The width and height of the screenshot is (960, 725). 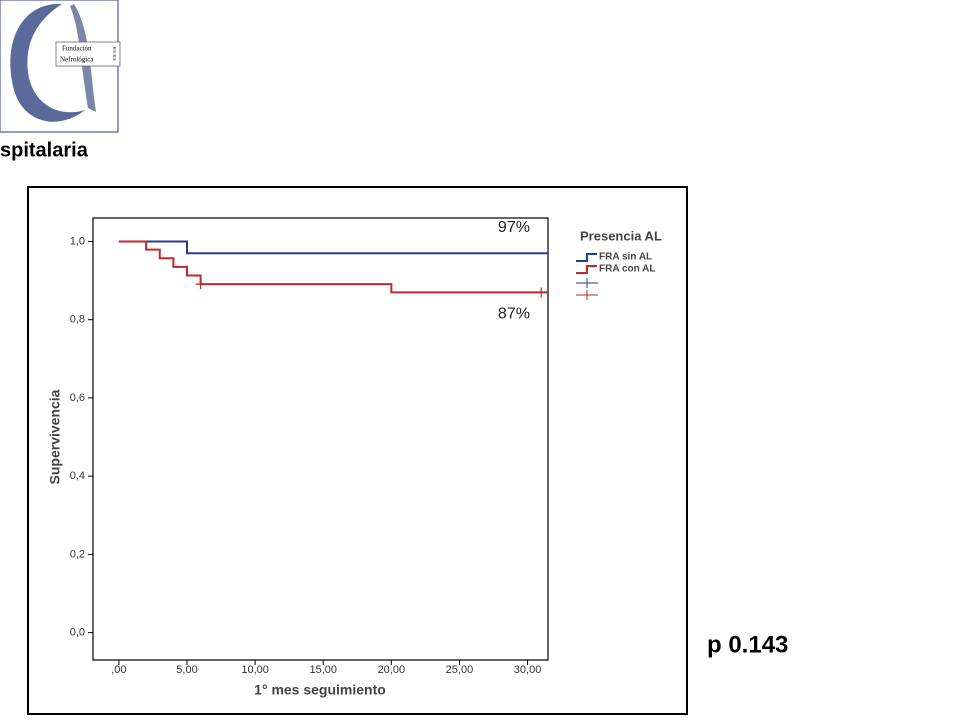 What do you see at coordinates (627, 269) in the screenshot?
I see `legend-label: FRA con AL` at bounding box center [627, 269].